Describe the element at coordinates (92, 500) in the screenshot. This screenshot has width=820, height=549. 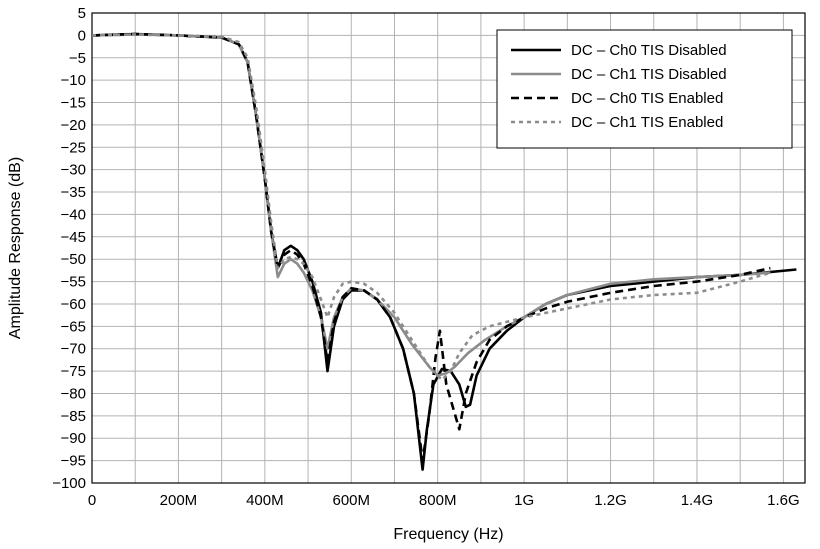
I see `x-tick-label: 0` at that location.